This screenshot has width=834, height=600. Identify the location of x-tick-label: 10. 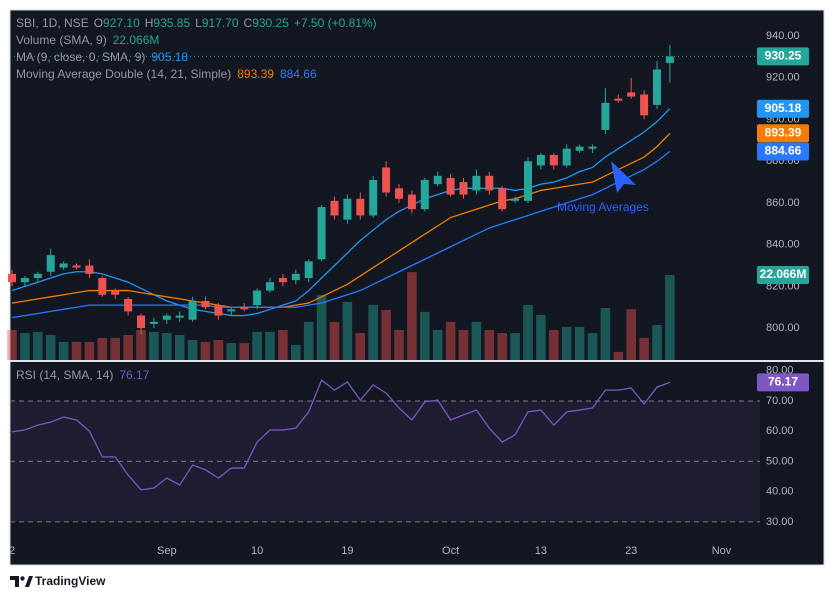
(257, 551).